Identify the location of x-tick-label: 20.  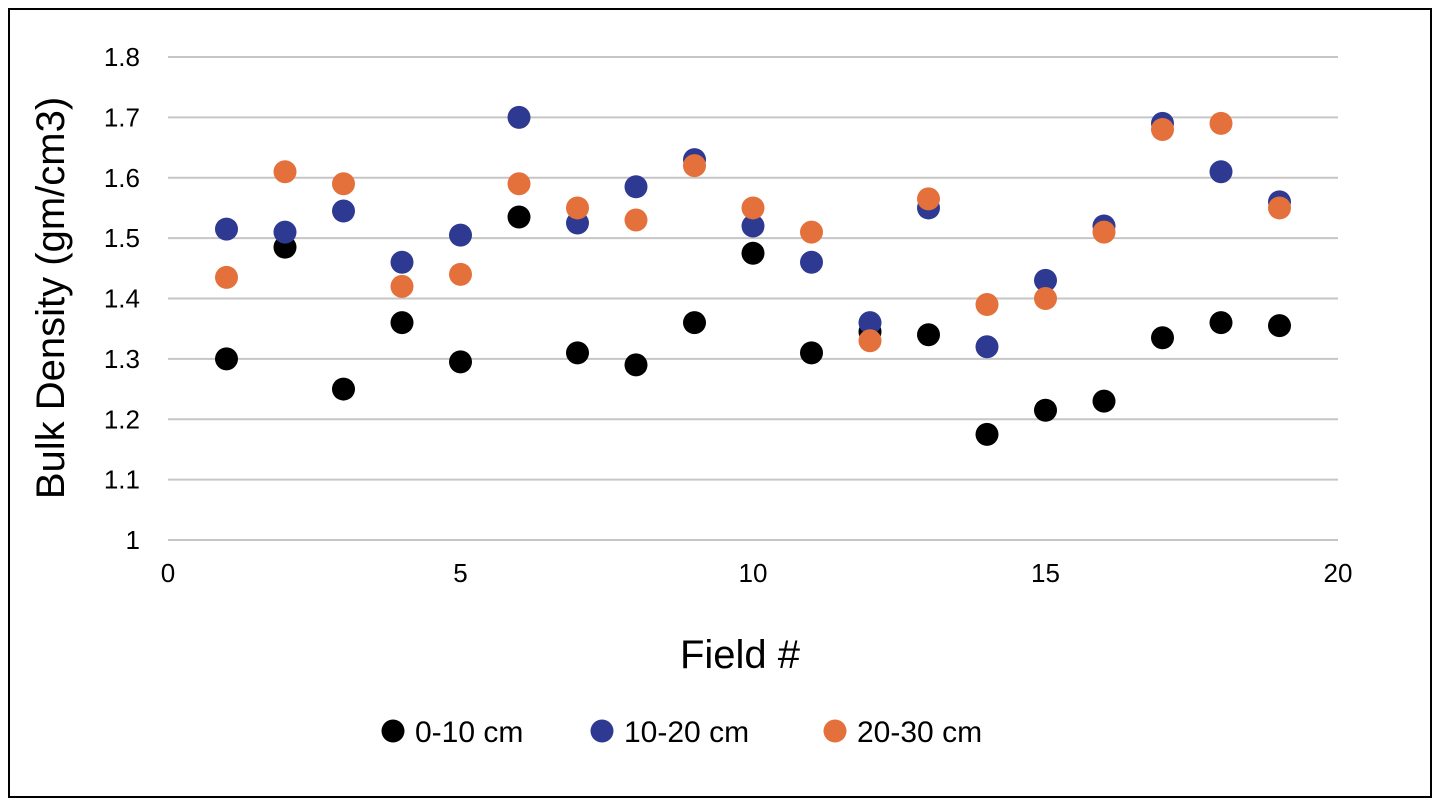
(1338, 573).